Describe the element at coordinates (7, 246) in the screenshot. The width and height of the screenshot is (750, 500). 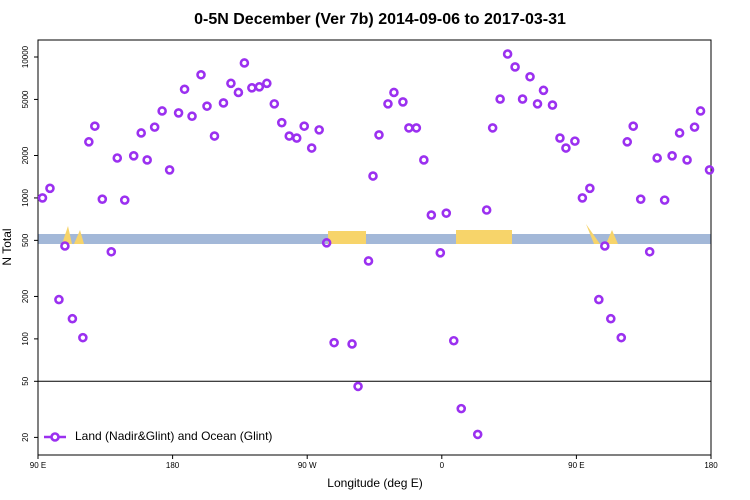
I see `y-axis-label: N Total` at that location.